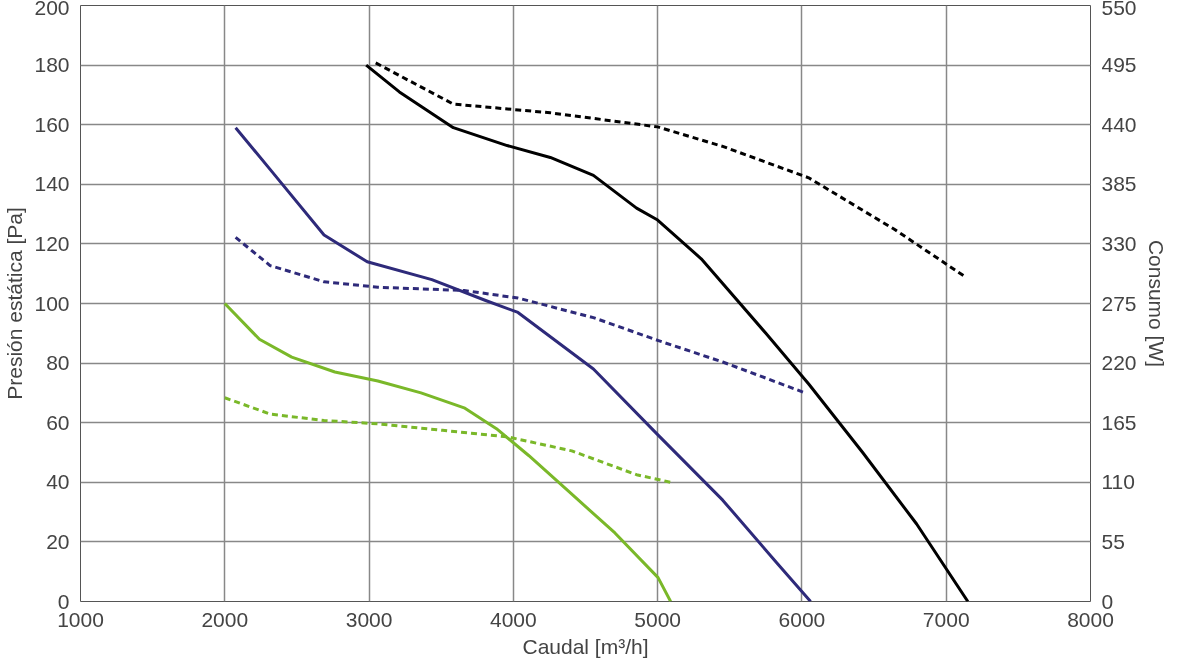 The image size is (1177, 667). What do you see at coordinates (1113, 541) in the screenshot?
I see `y2-tick-label: 55` at bounding box center [1113, 541].